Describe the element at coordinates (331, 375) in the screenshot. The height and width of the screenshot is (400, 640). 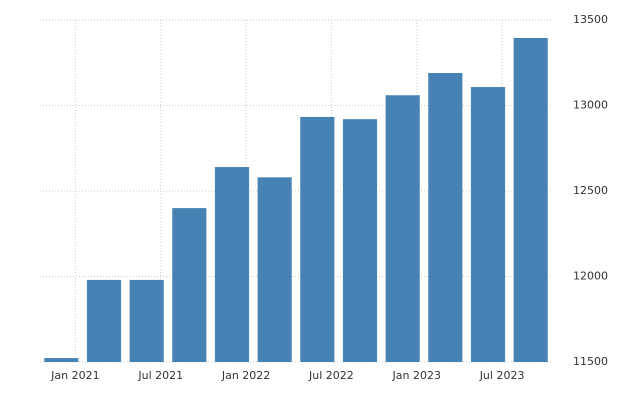
I see `x-tick-label: Jul 2022` at that location.